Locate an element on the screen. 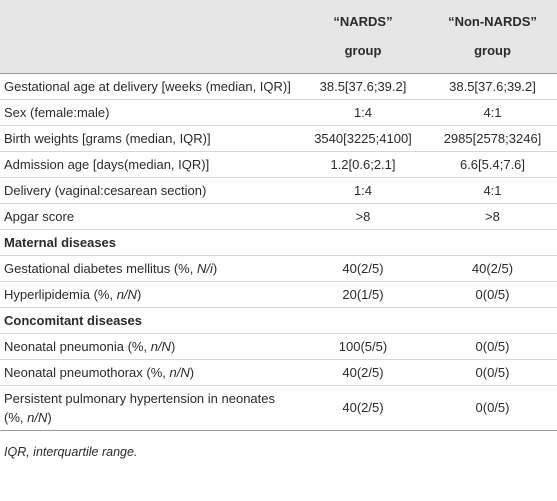 The height and width of the screenshot is (501, 557). table-row: Apgar score >8 >8 is located at coordinates (278, 216).